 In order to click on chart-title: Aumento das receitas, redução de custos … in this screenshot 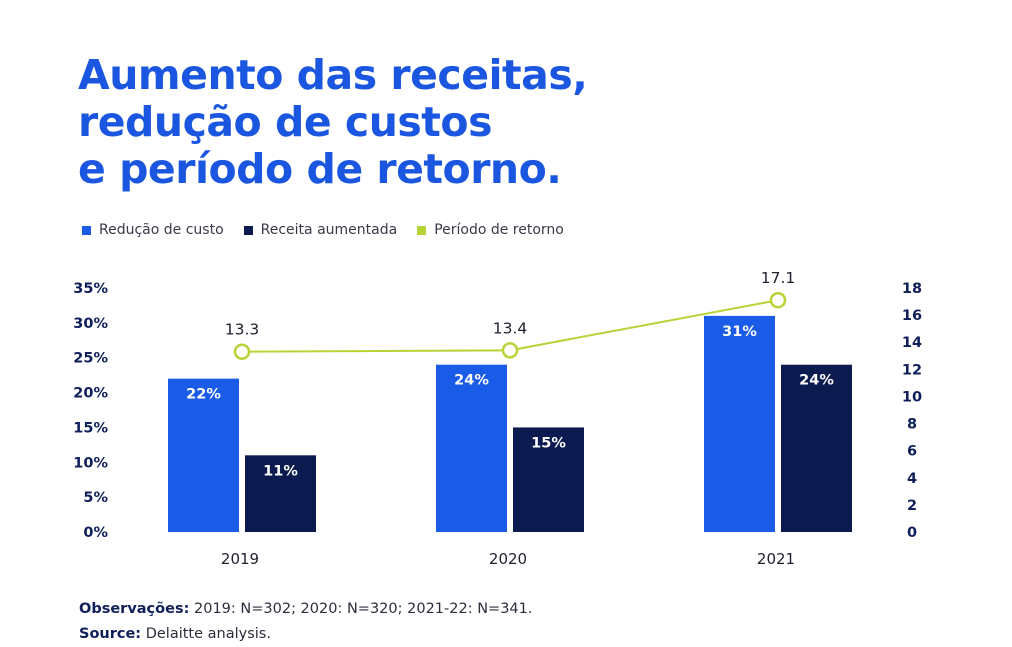, I will do `click(333, 122)`.